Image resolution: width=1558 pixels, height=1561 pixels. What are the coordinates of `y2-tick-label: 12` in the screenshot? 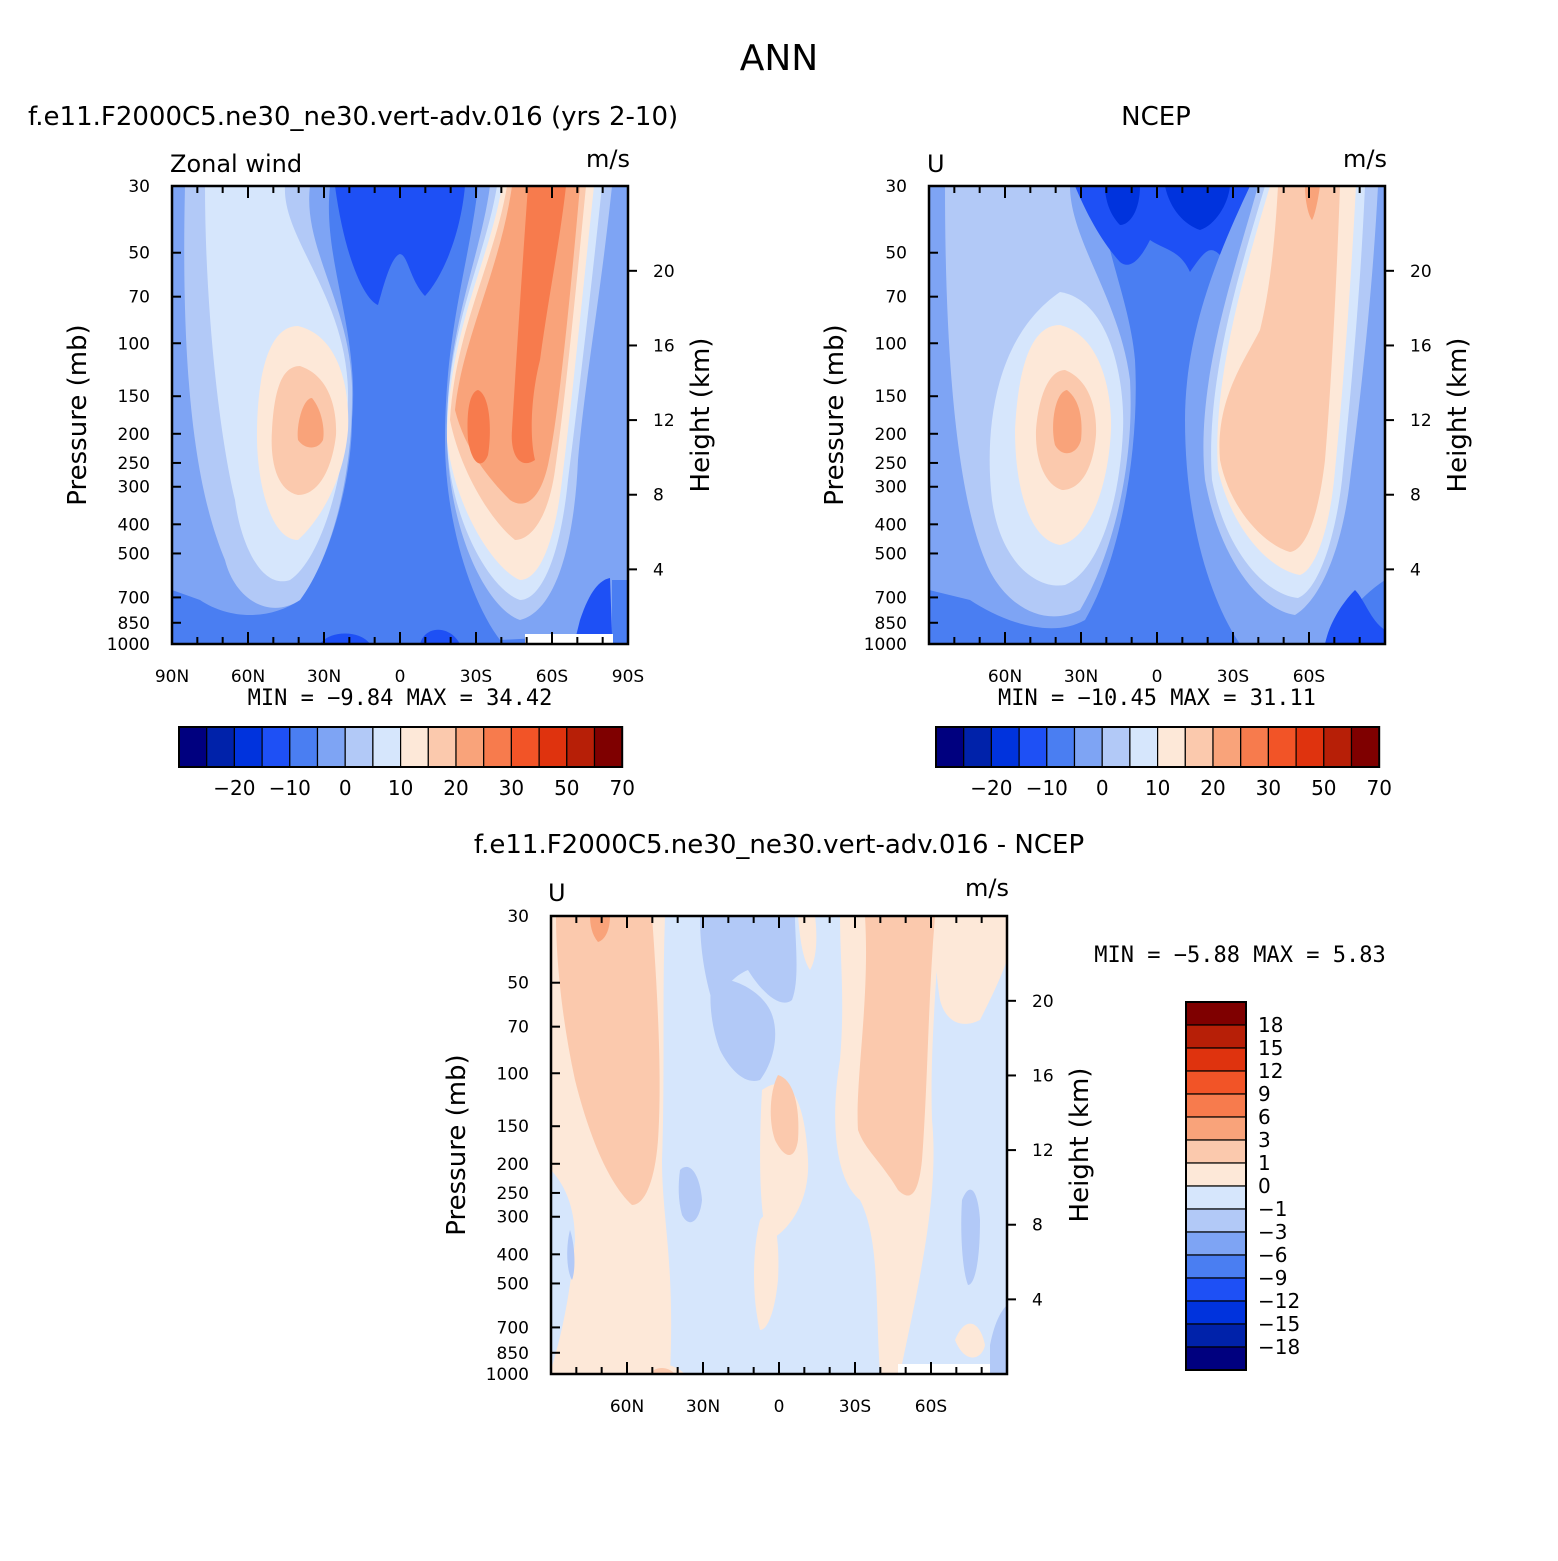 It's located at (1421, 421).